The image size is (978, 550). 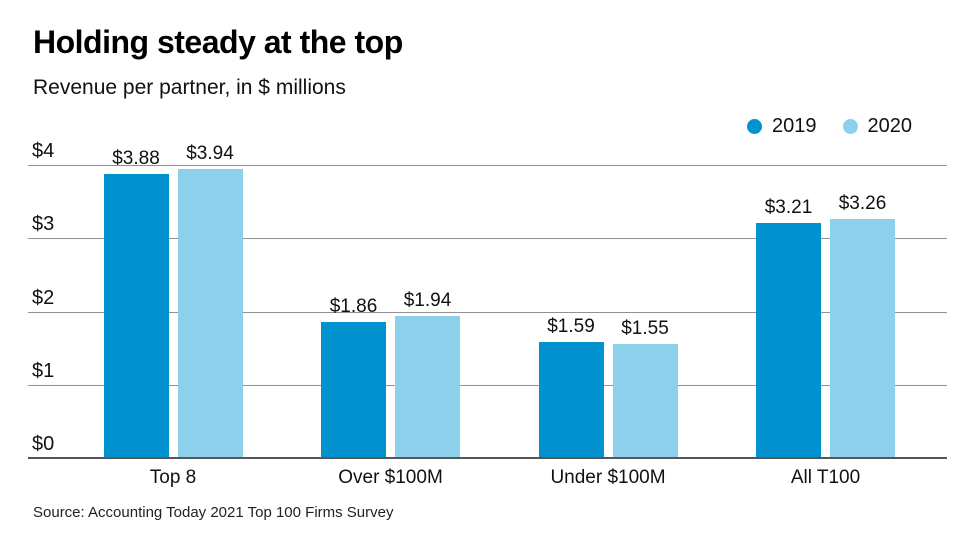 I want to click on y-tick-label: $0, so click(x=43, y=444).